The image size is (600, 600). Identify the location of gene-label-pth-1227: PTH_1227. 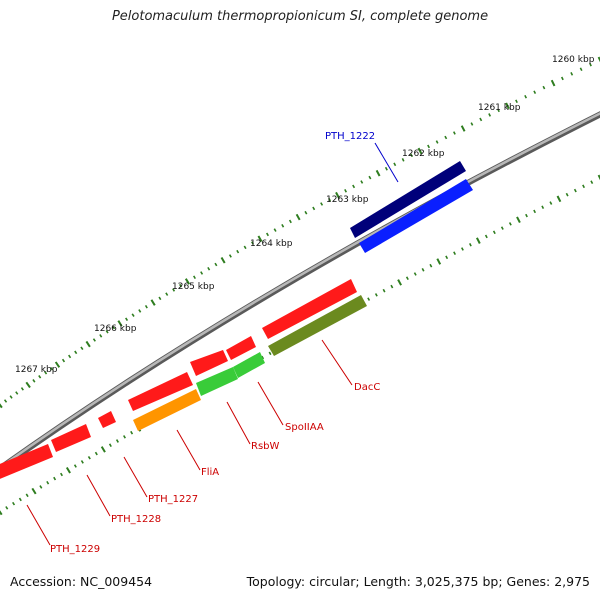
(173, 499).